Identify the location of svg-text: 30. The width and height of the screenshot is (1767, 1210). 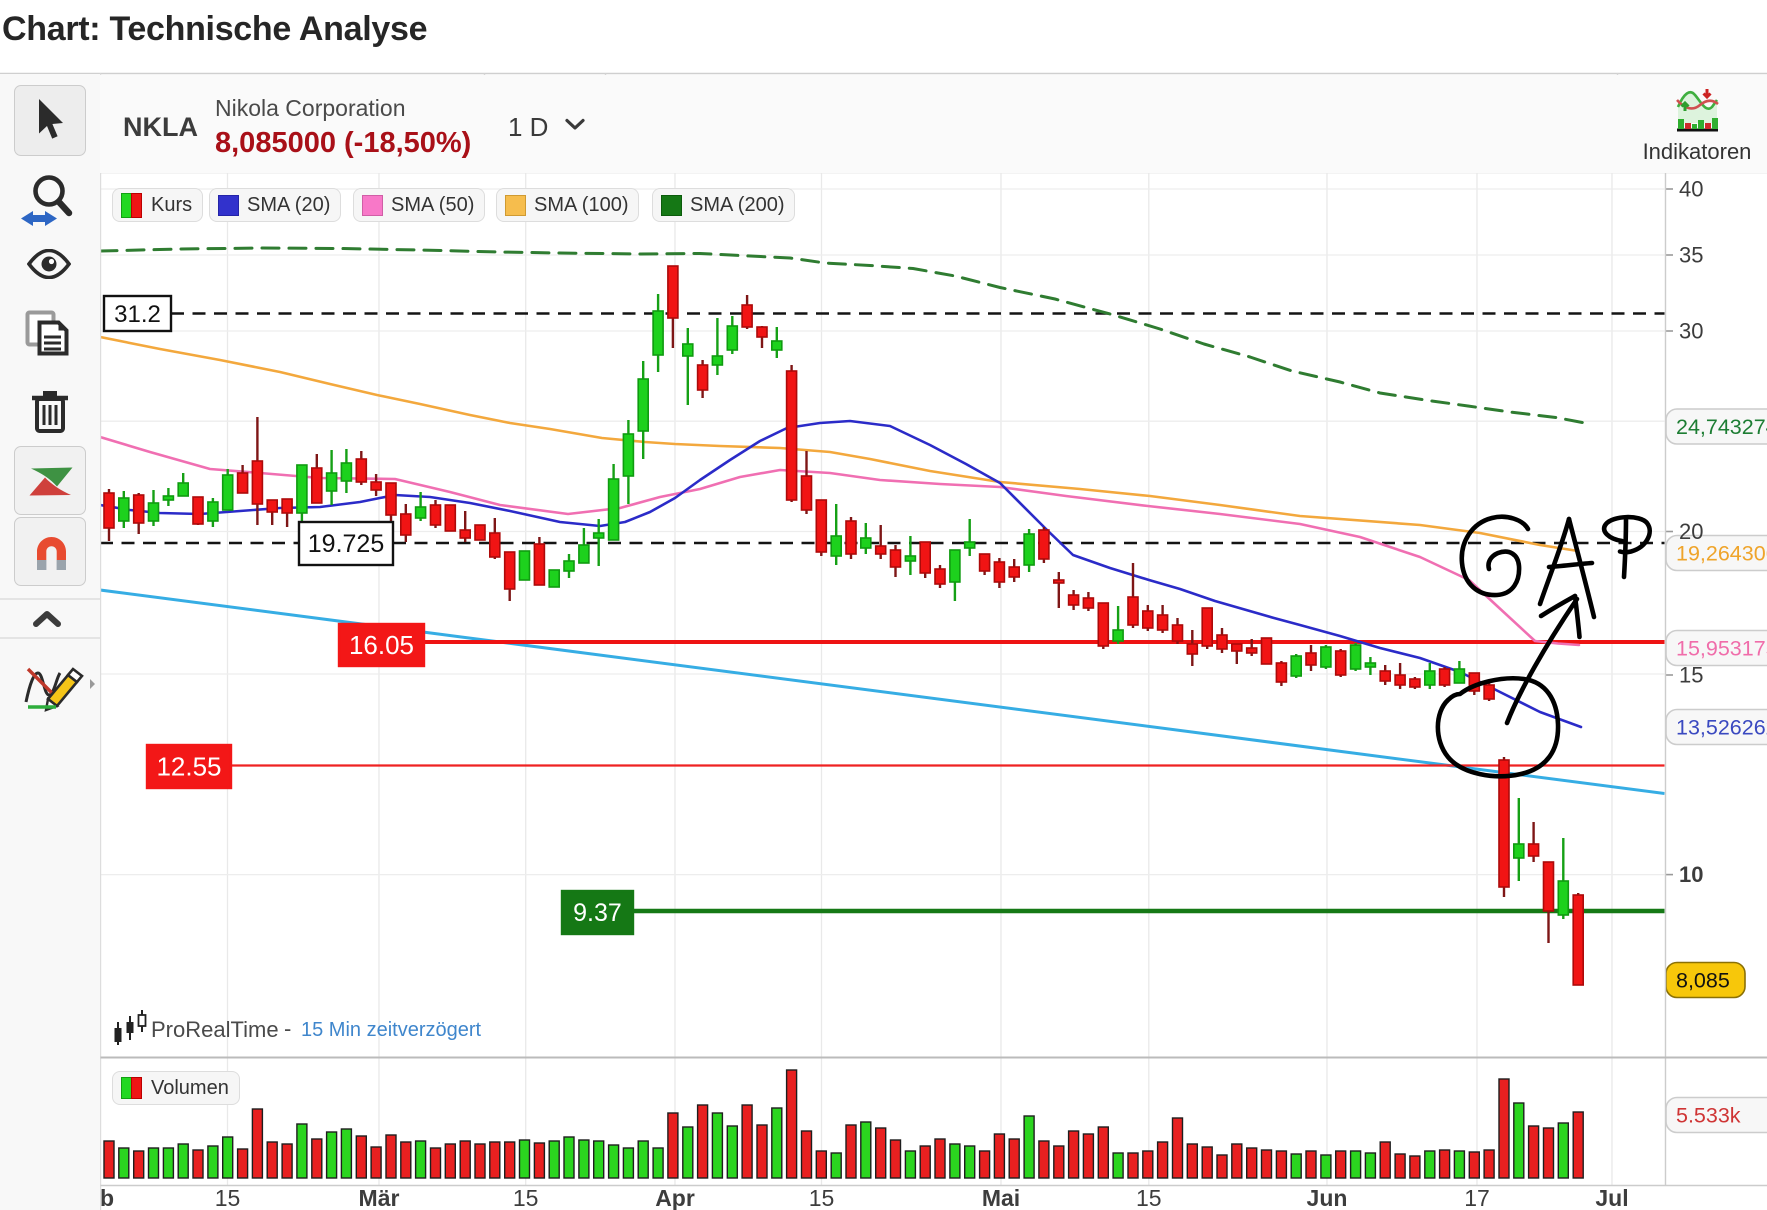
(1691, 331).